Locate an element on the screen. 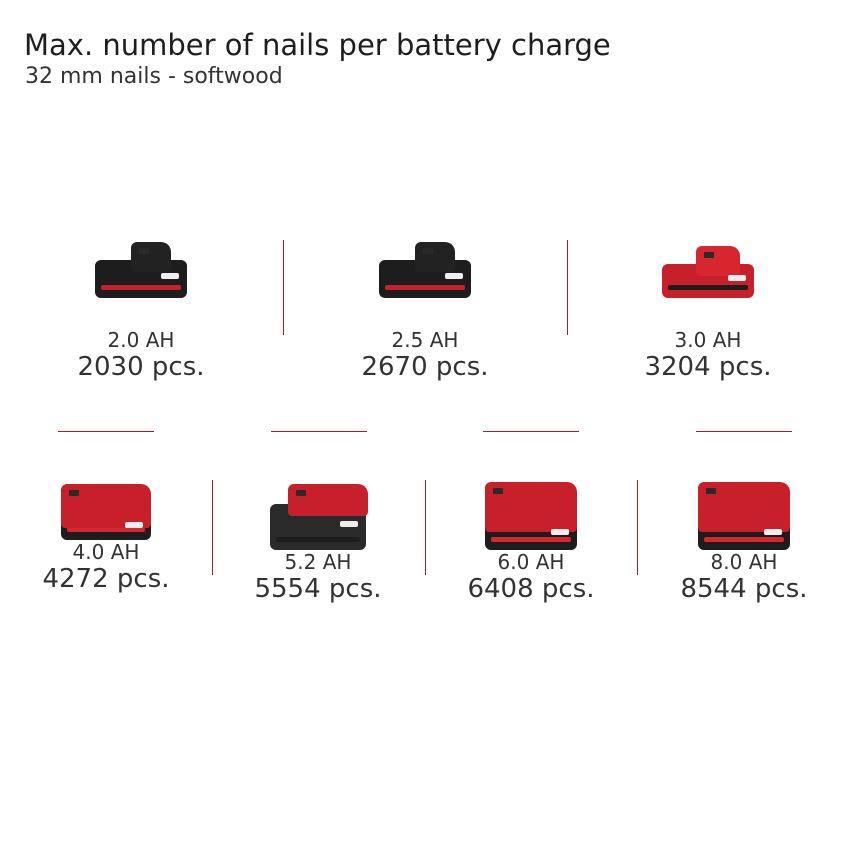 The width and height of the screenshot is (850, 850). battery-capacity: 4.0 AH is located at coordinates (106, 552).